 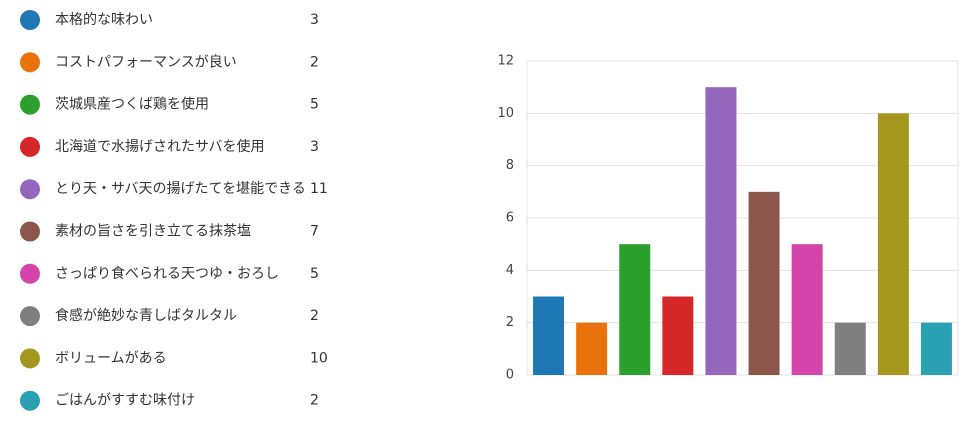 I want to click on y-tick-label: 0, so click(x=510, y=375).